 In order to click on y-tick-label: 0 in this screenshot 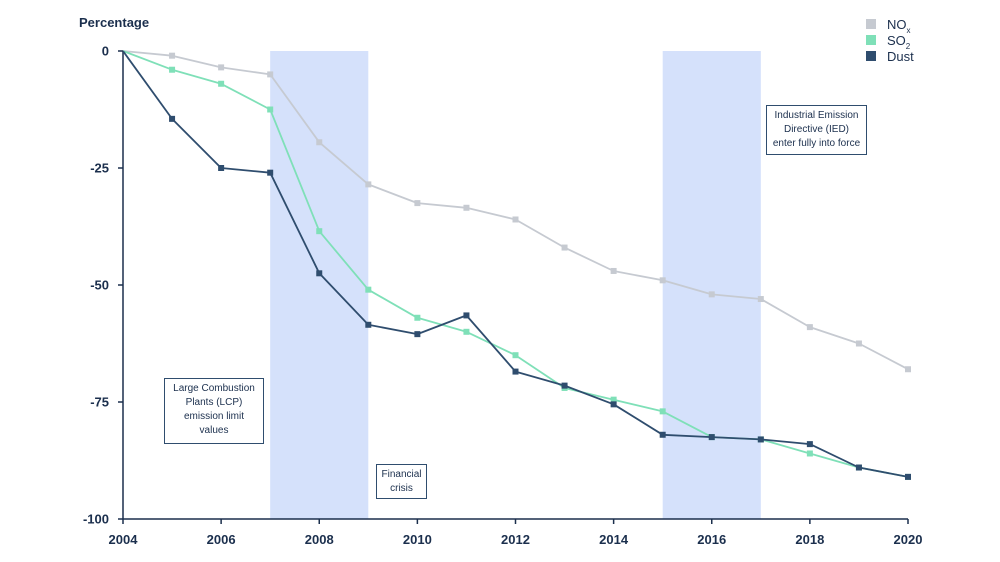, I will do `click(105, 51)`.